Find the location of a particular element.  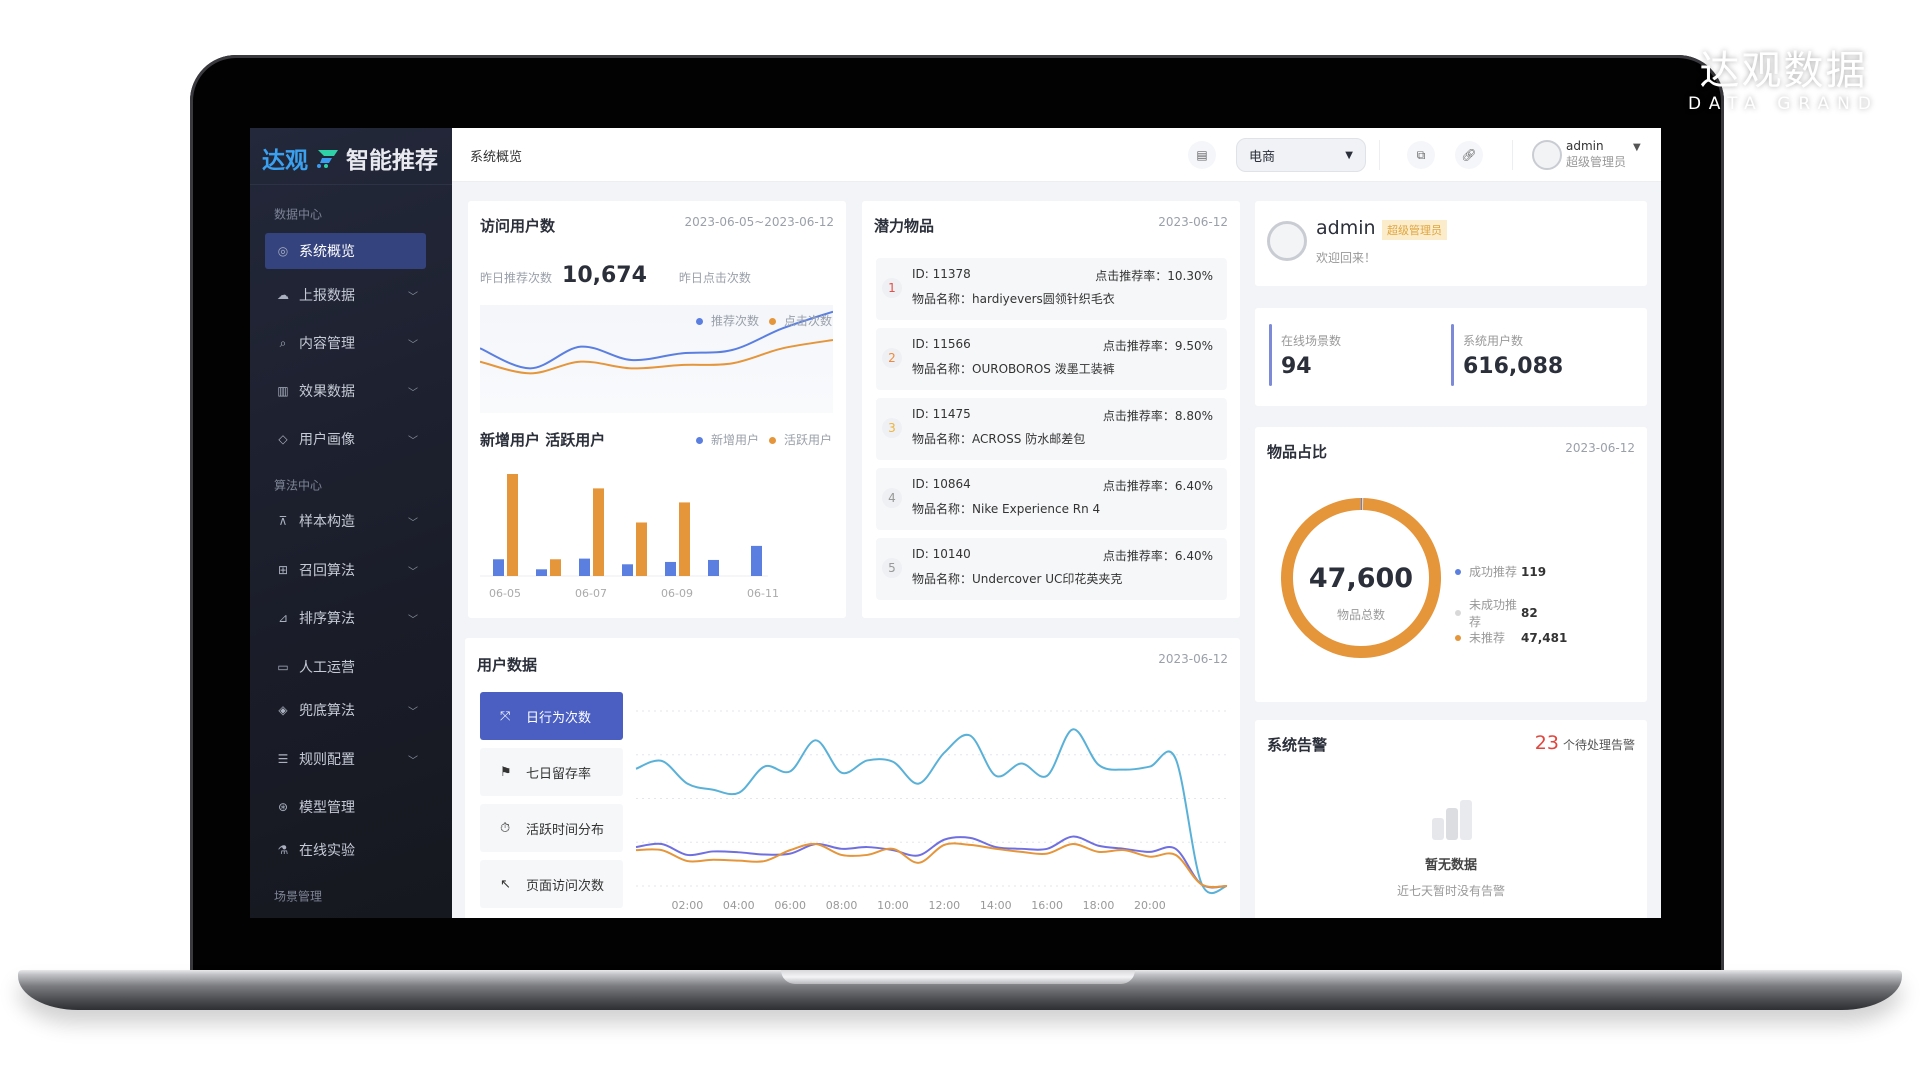

alert-count-suffix: 个待处理告警 is located at coordinates (1598, 745).